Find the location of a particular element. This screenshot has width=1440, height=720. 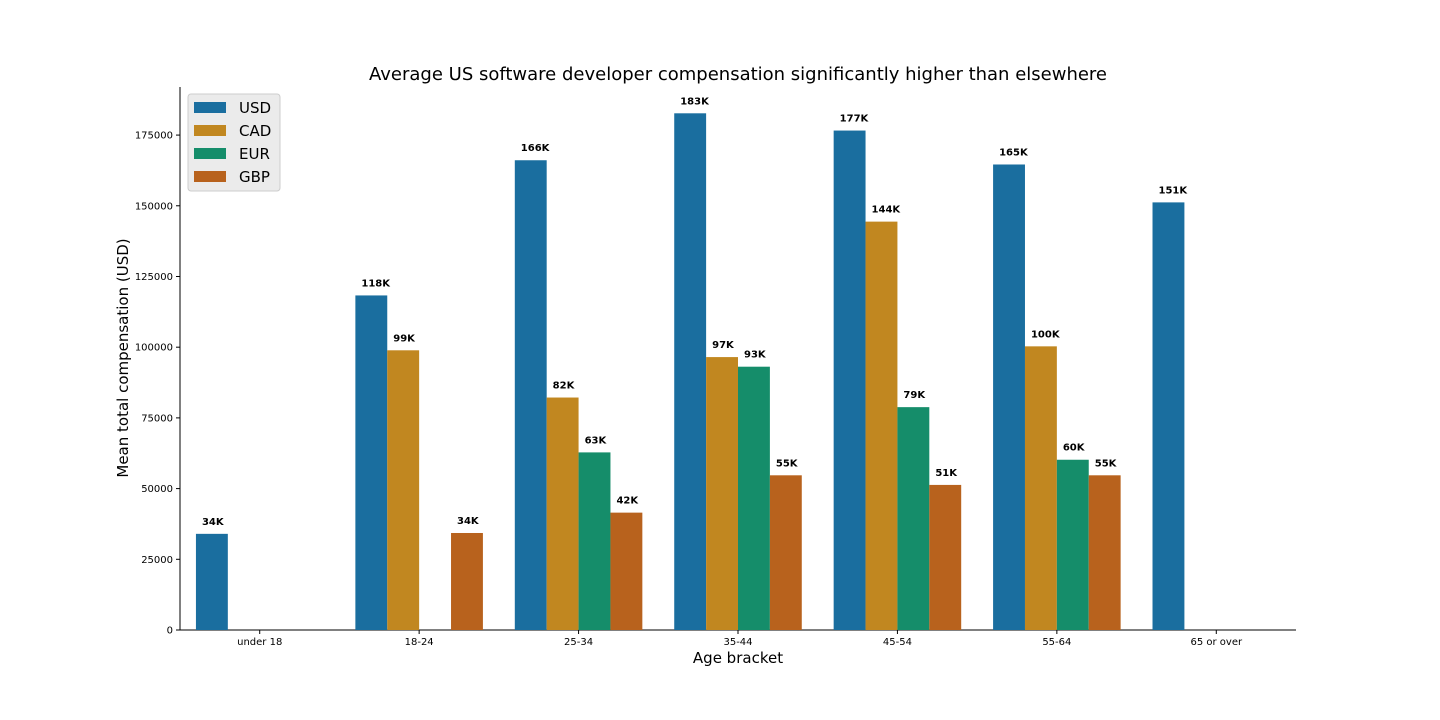

data-label: 99K is located at coordinates (404, 338).